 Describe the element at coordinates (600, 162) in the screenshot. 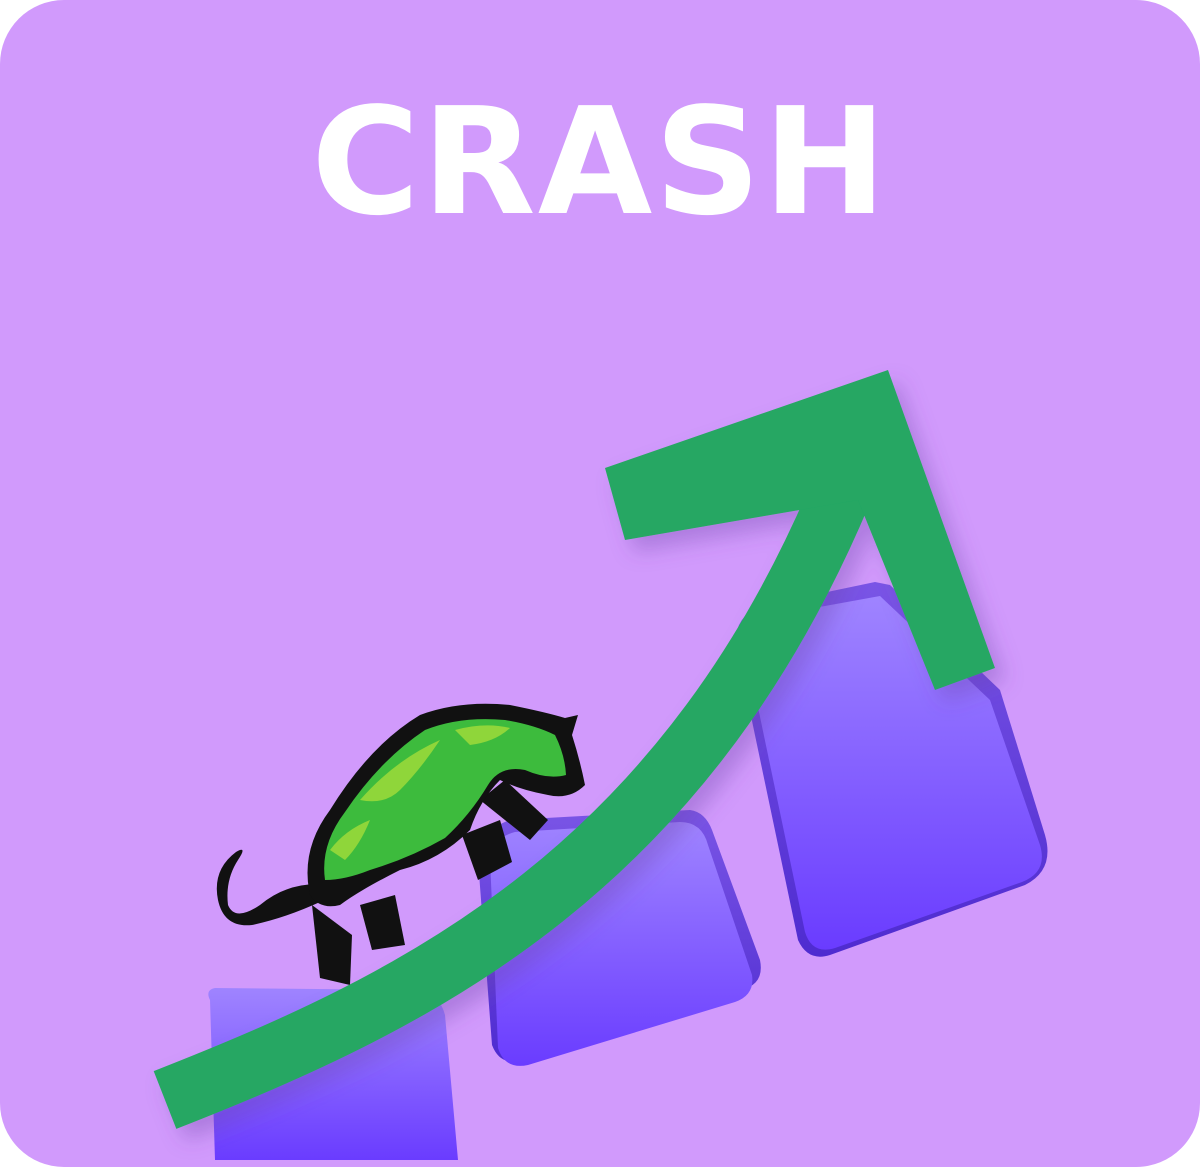

I see `card-title: CRASH` at that location.